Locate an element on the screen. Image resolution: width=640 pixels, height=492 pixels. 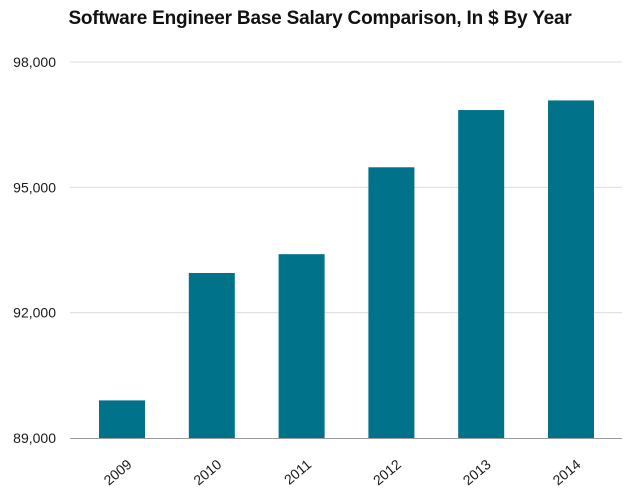
x-tick-label-2010: 2010 is located at coordinates (207, 472).